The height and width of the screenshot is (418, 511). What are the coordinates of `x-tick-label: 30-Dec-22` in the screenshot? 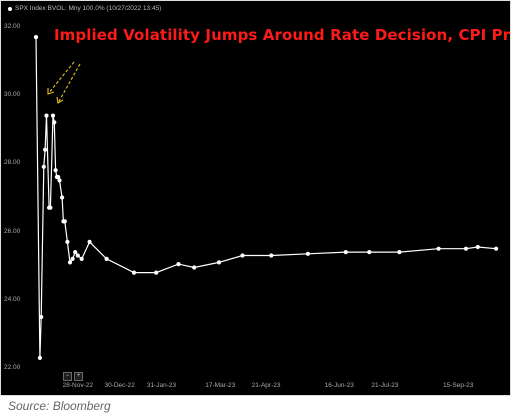 It's located at (119, 385).